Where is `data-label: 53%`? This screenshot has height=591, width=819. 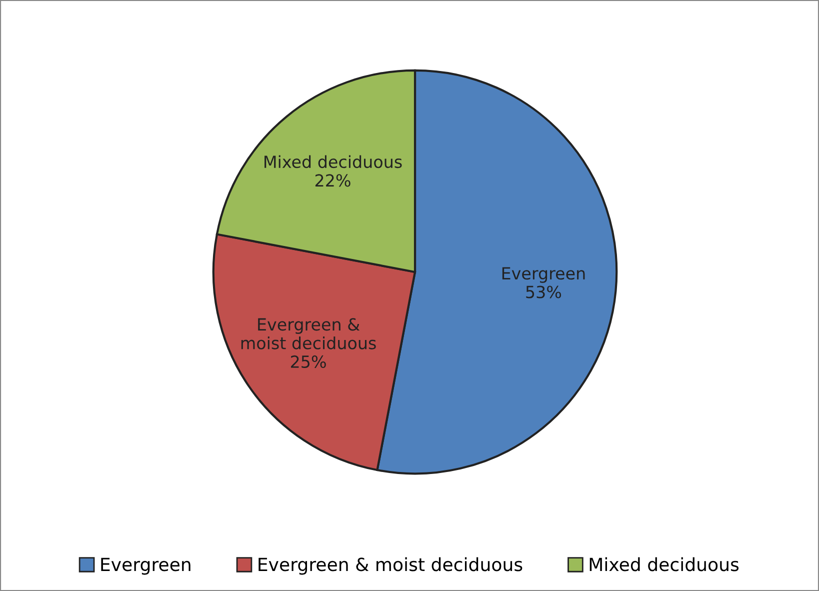
data-label: 53% is located at coordinates (544, 292).